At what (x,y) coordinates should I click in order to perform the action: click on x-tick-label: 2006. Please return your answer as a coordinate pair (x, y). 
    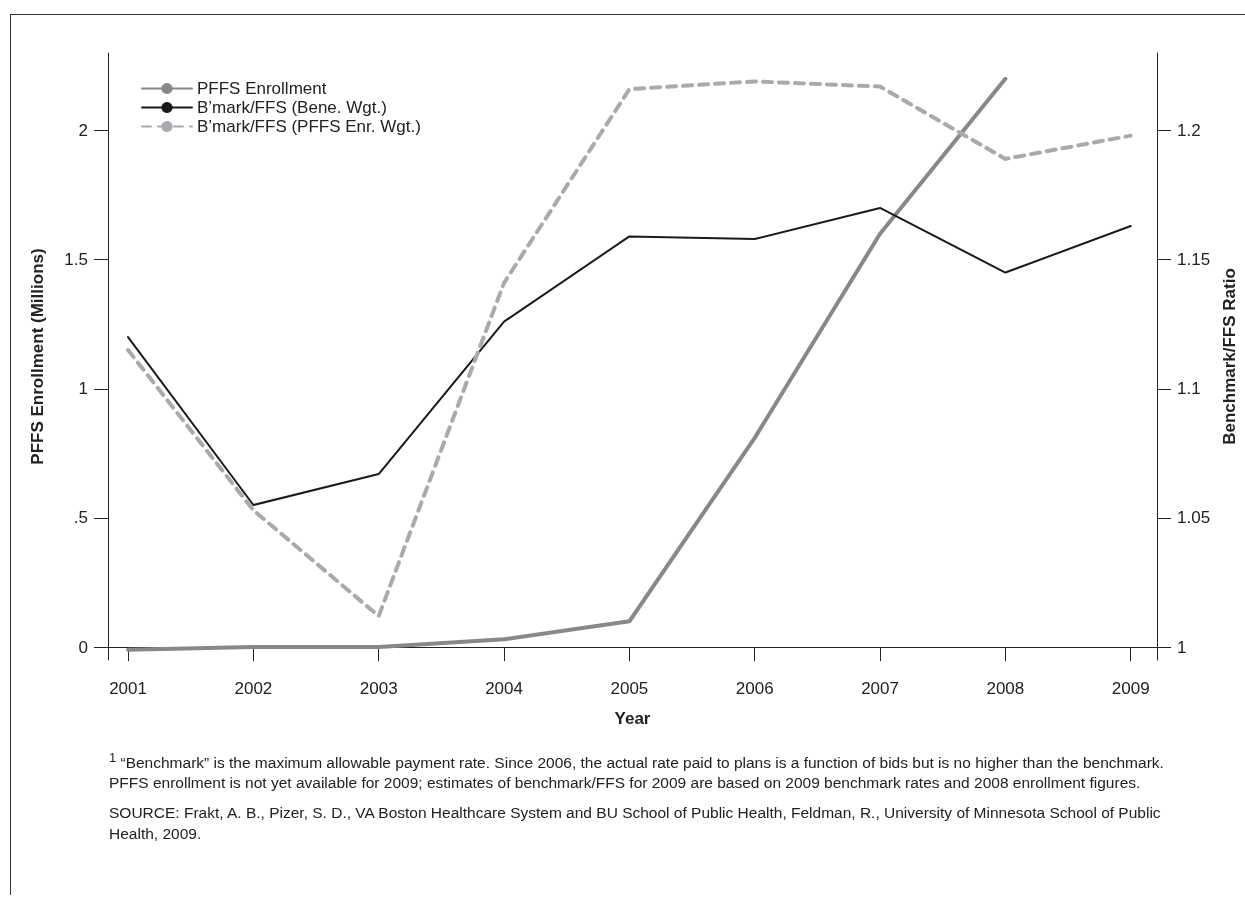
    Looking at the image, I should click on (754, 688).